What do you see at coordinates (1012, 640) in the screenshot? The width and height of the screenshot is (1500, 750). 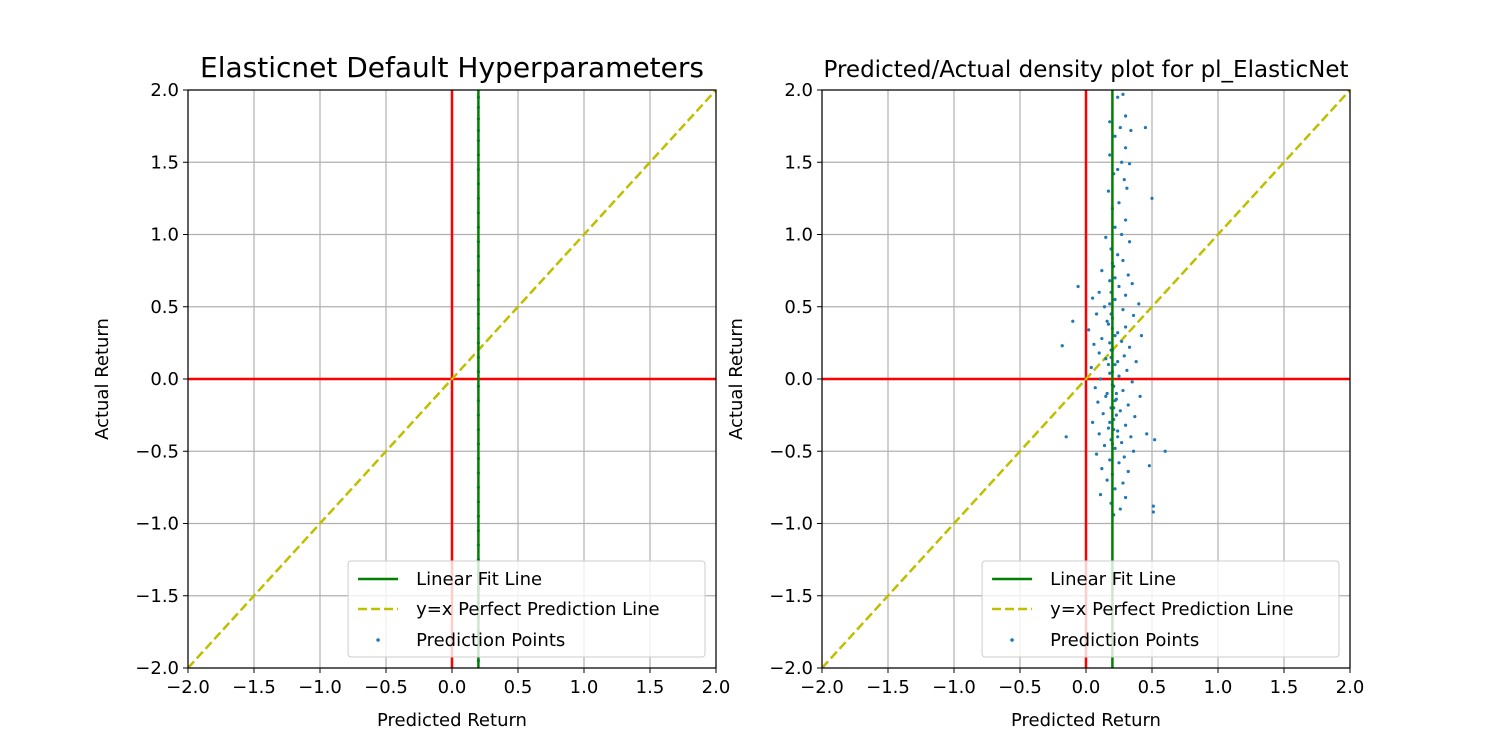 I see `chart-right-legend-swatch-points` at bounding box center [1012, 640].